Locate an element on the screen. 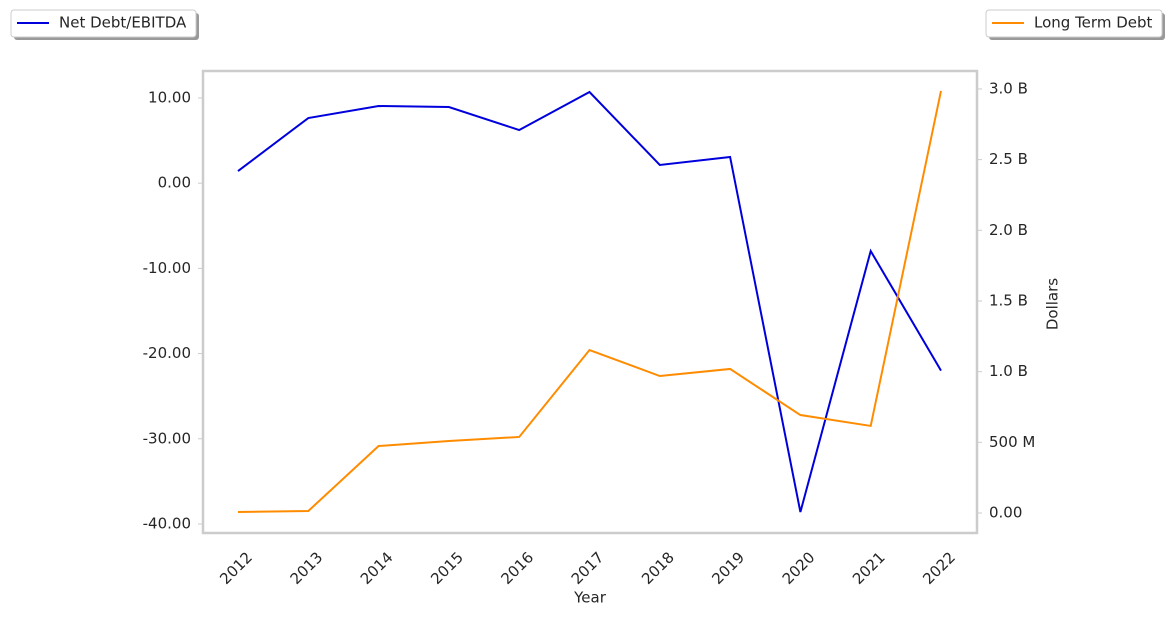  x-axis-label: Year is located at coordinates (590, 598).